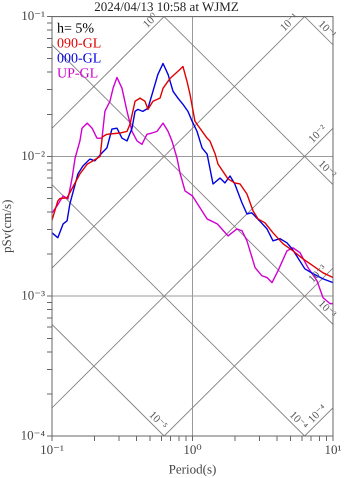 This screenshot has width=347, height=478. I want to click on text: 10⁻², so click(318, 134).